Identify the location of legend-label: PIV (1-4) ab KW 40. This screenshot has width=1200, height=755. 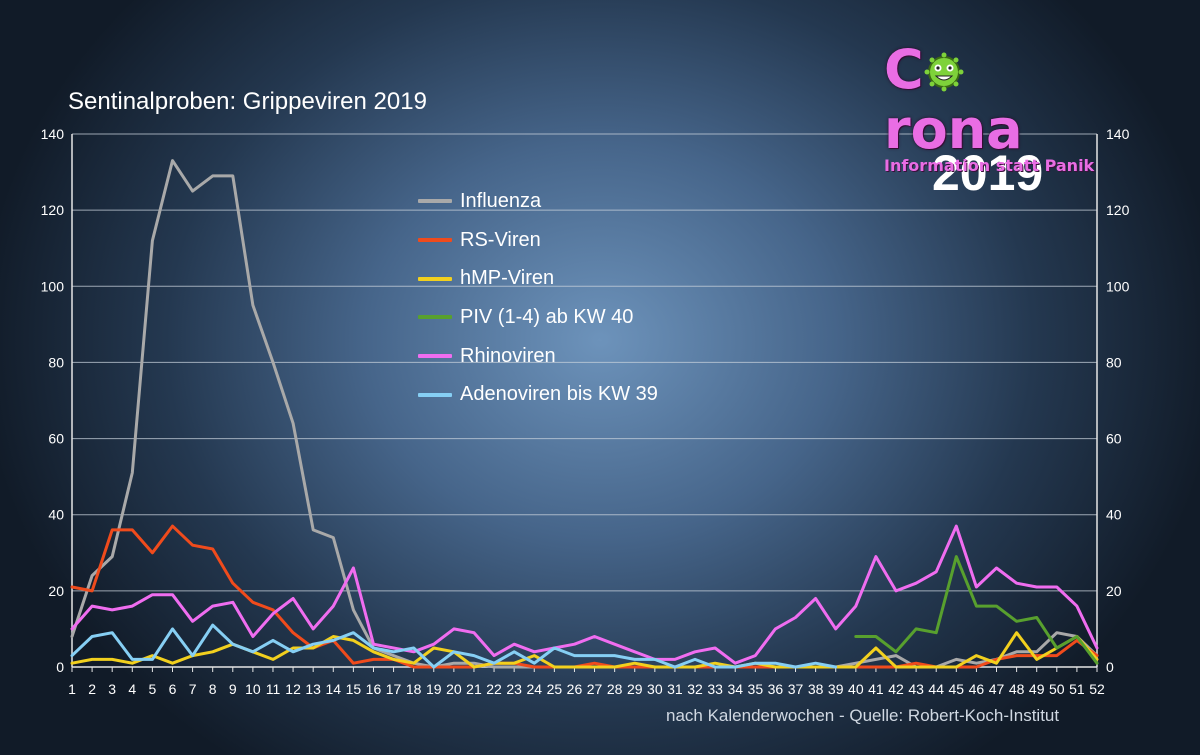
(547, 316).